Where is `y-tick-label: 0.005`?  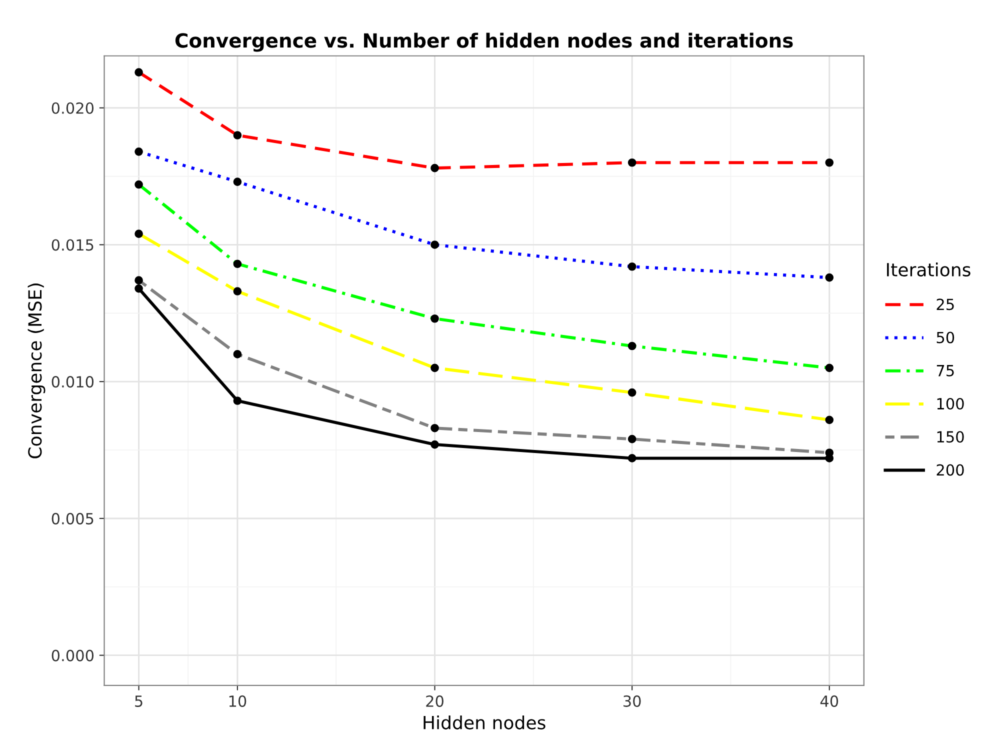
y-tick-label: 0.005 is located at coordinates (73, 518).